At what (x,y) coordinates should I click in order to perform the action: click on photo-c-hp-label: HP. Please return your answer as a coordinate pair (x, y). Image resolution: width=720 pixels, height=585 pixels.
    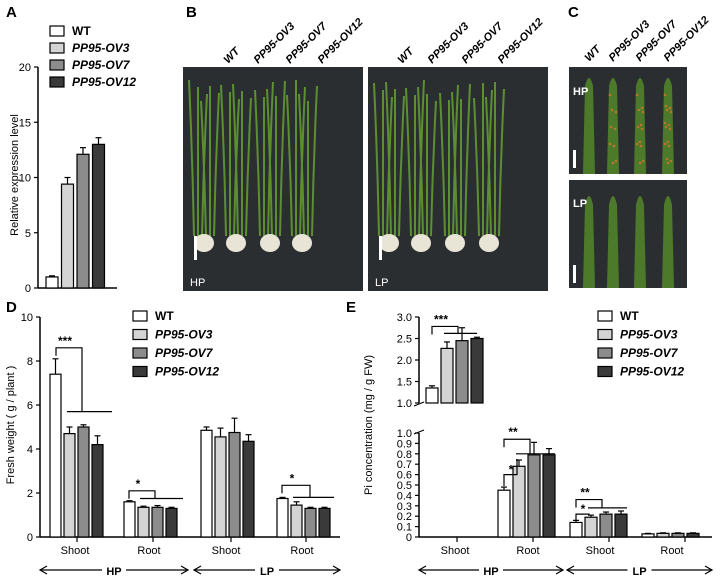
    Looking at the image, I should click on (580, 92).